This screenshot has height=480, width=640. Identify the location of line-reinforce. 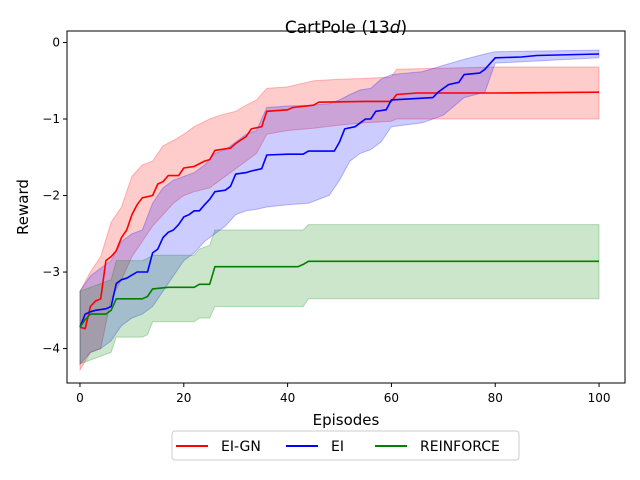
(339, 294).